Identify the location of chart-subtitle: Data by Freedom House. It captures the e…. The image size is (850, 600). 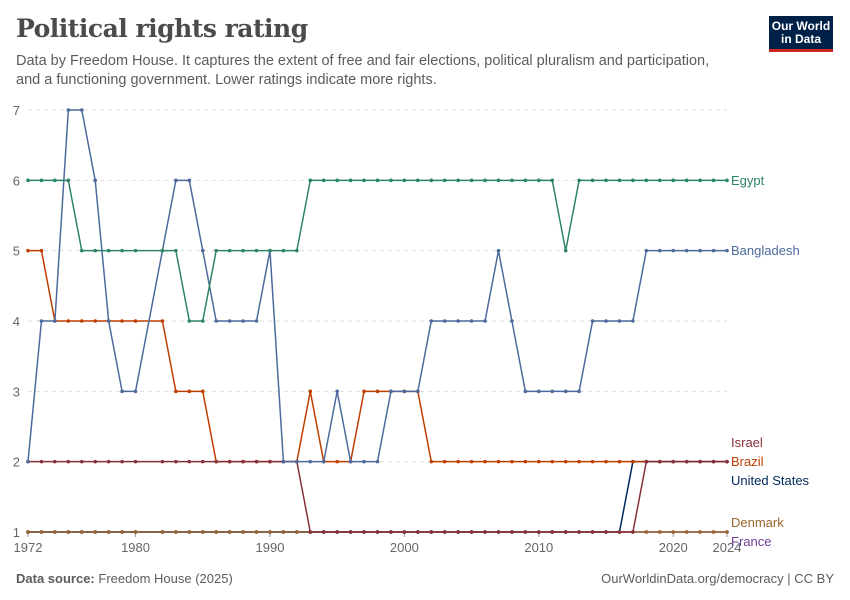
(363, 70).